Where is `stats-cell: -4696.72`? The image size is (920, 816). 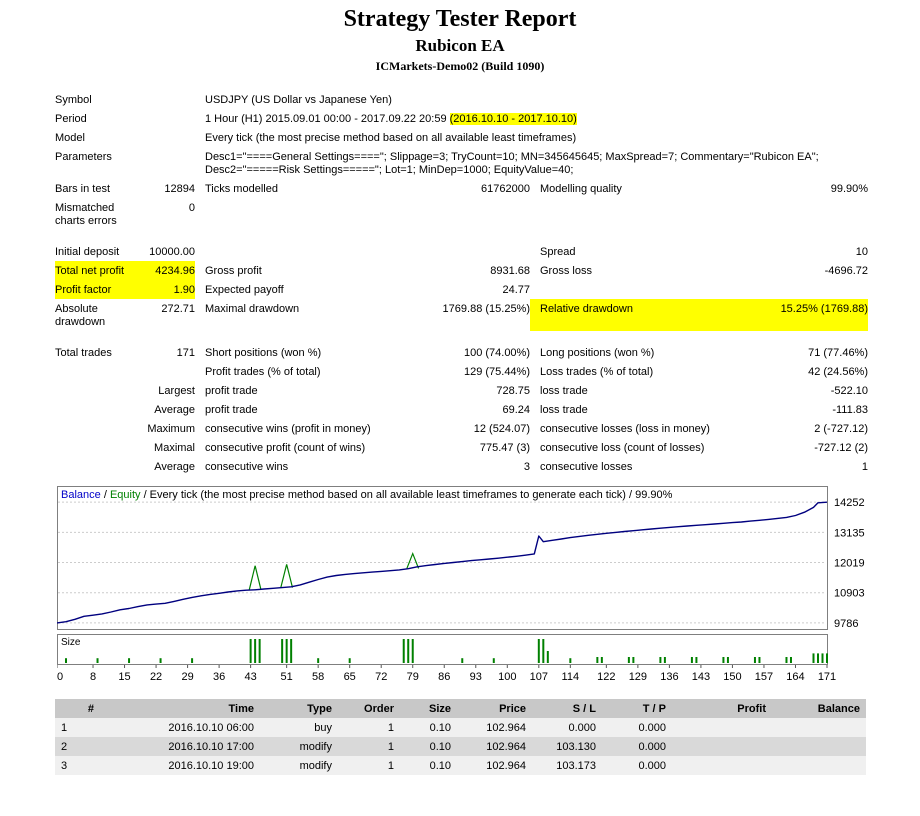 stats-cell: -4696.72 is located at coordinates (846, 271).